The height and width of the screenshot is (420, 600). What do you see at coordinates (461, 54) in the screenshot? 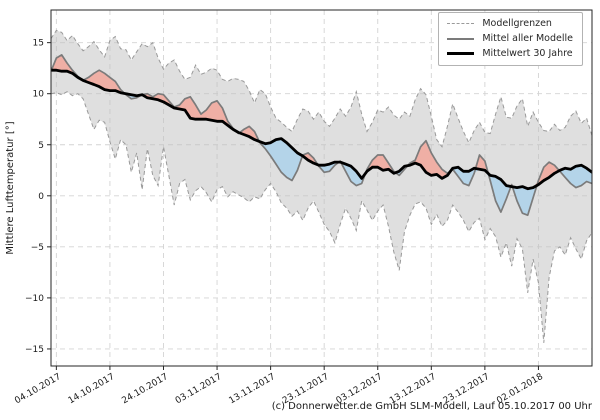
I see `thick-black-line-icon` at bounding box center [461, 54].